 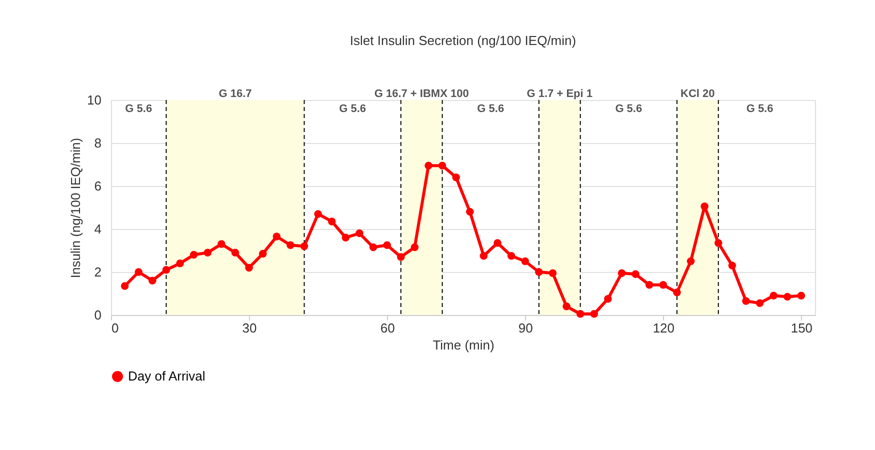 What do you see at coordinates (463, 40) in the screenshot?
I see `chart-title: Islet Insulin Secretion (ng/100 IEQ/min)` at bounding box center [463, 40].